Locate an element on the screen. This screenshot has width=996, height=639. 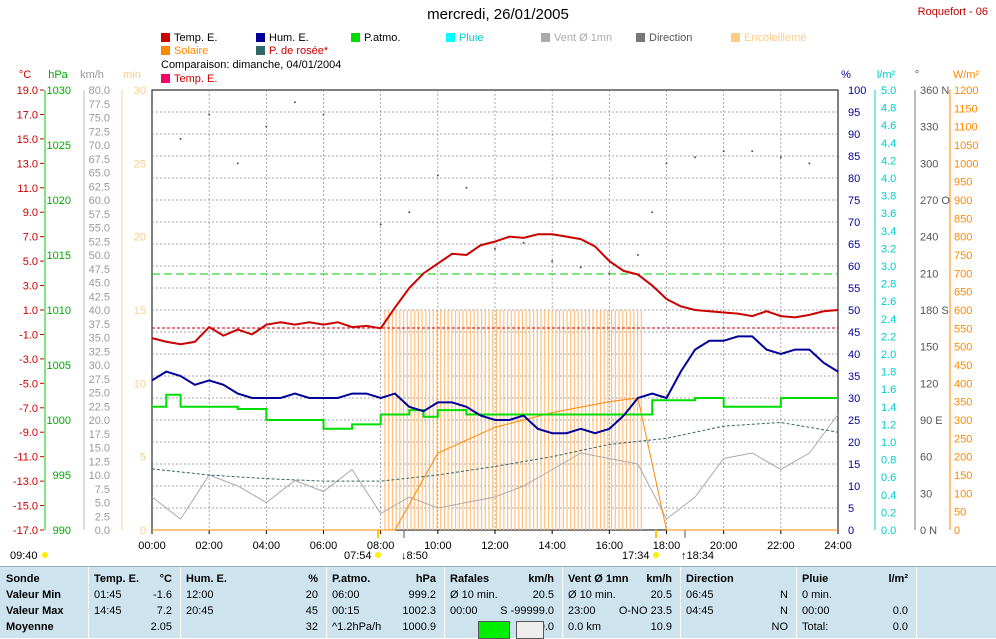
wm2-tick-label: 900 is located at coordinates (963, 201).